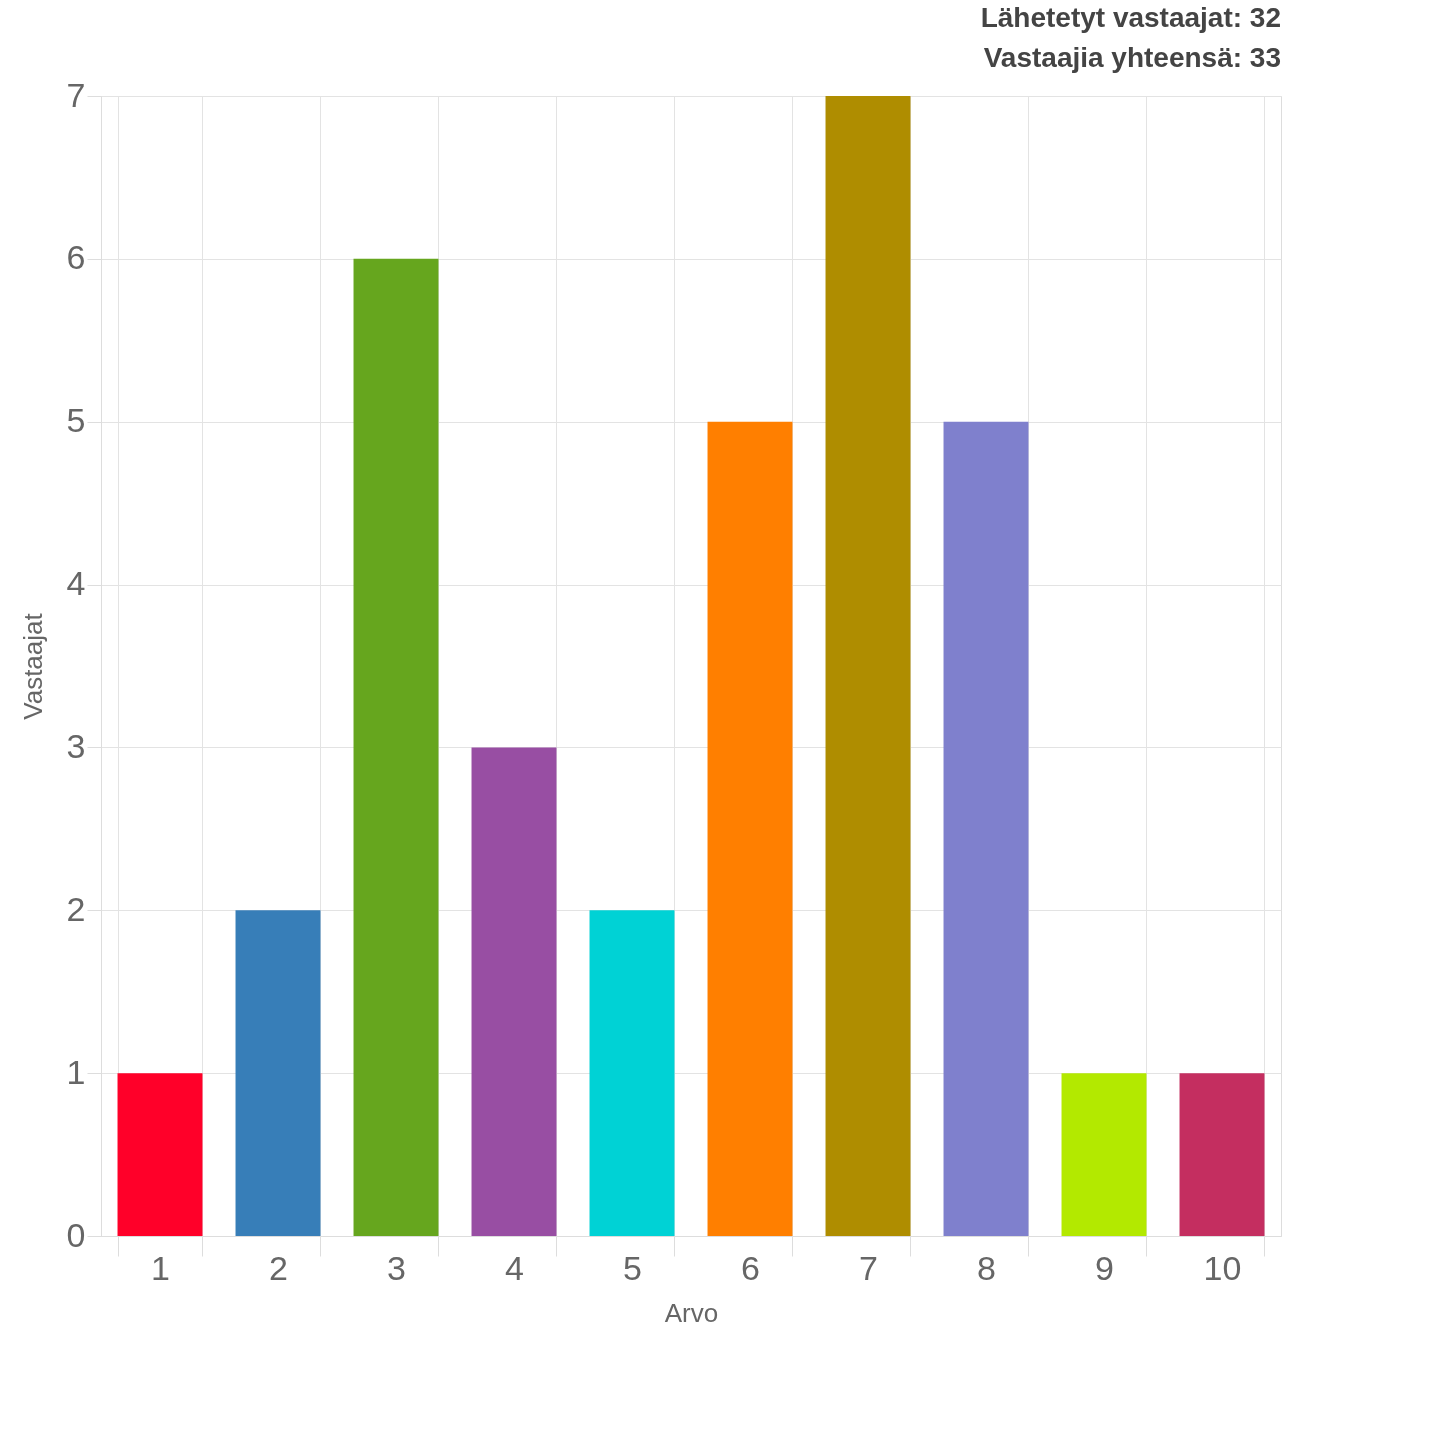  What do you see at coordinates (76, 1234) in the screenshot?
I see `y-tick-label: 0` at bounding box center [76, 1234].